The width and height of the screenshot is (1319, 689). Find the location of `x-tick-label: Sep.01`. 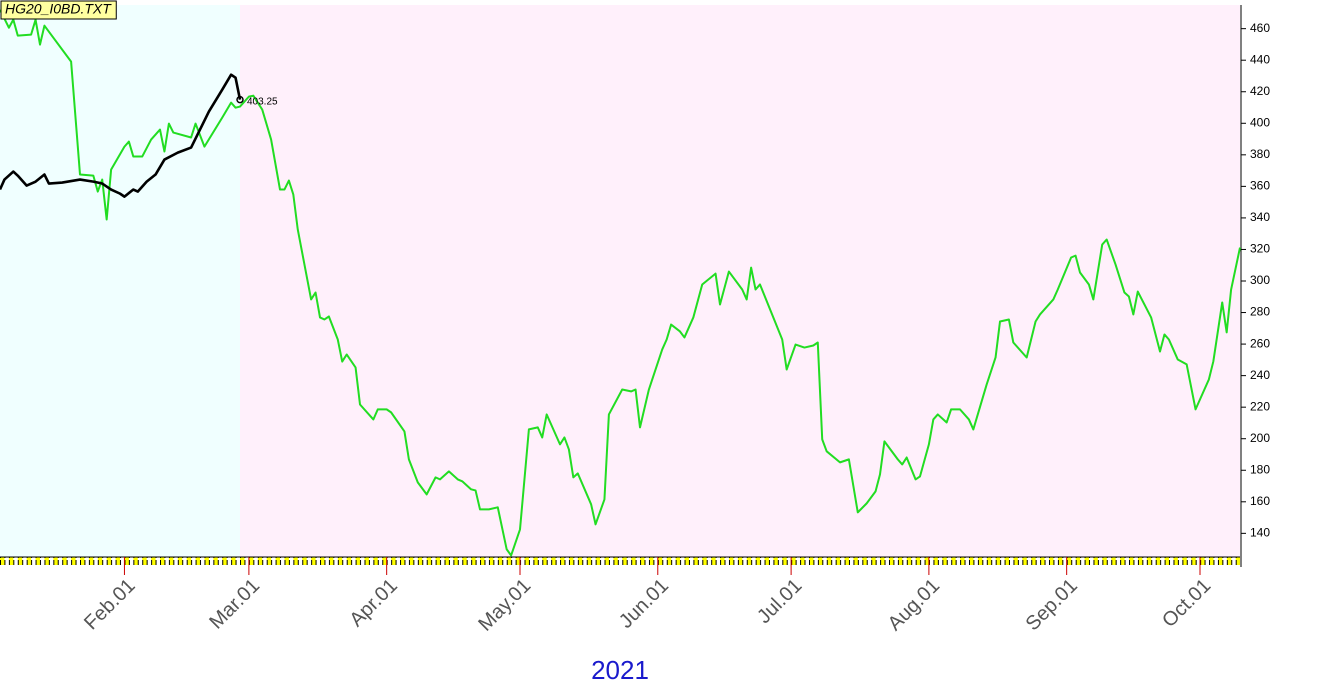

x-tick-label: Sep.01 is located at coordinates (1052, 605).